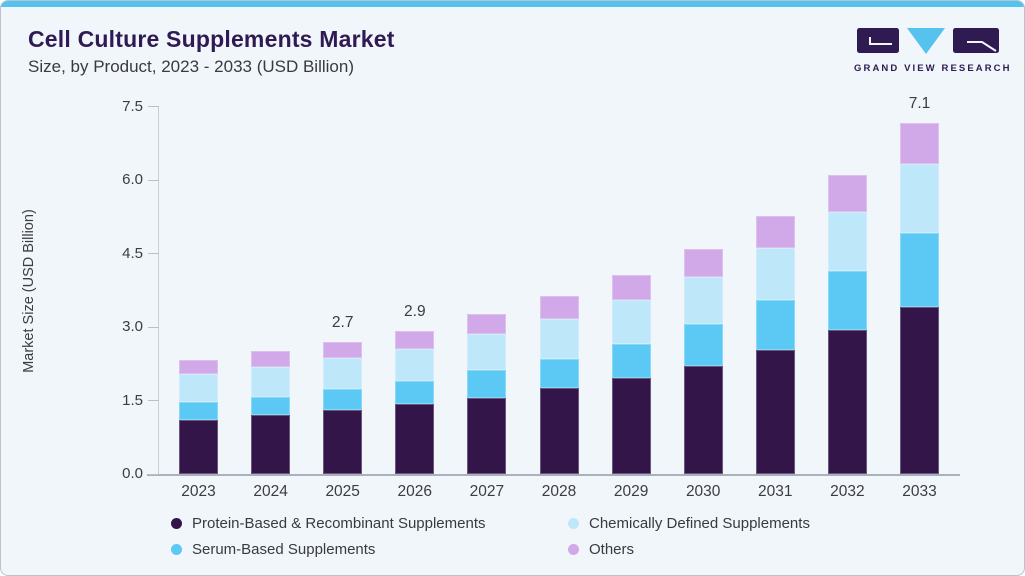  I want to click on bar-segment-sky_blue-2023, so click(198, 411).